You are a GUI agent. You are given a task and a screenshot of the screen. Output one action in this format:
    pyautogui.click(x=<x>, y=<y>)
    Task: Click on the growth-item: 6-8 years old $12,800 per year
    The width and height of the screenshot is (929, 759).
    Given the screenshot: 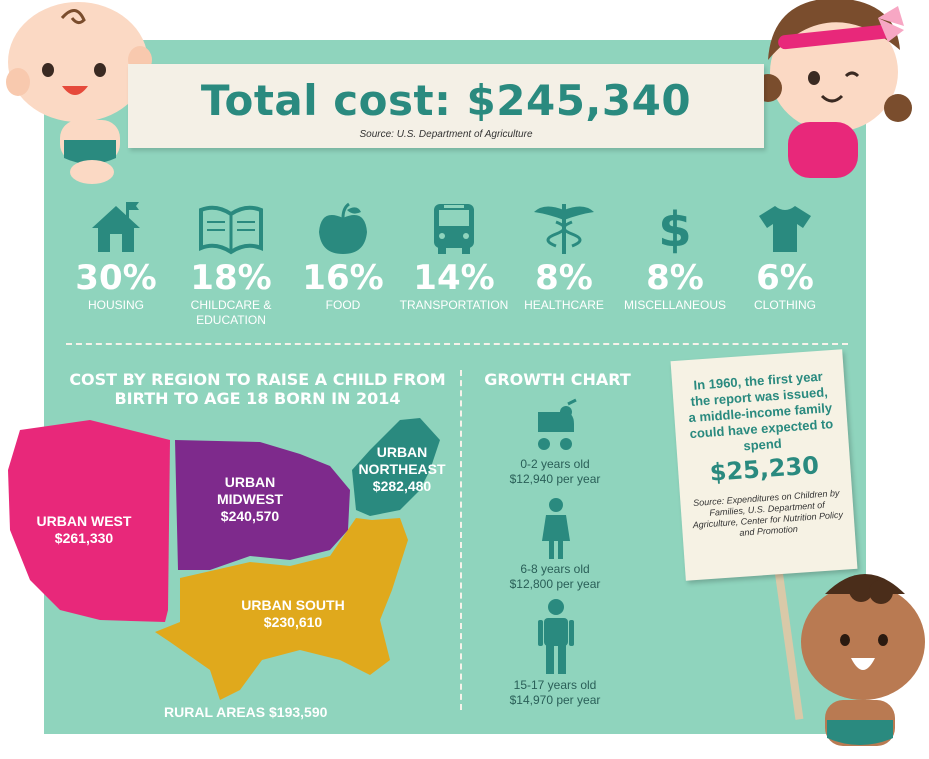 What is the action you would take?
    pyautogui.click(x=555, y=577)
    